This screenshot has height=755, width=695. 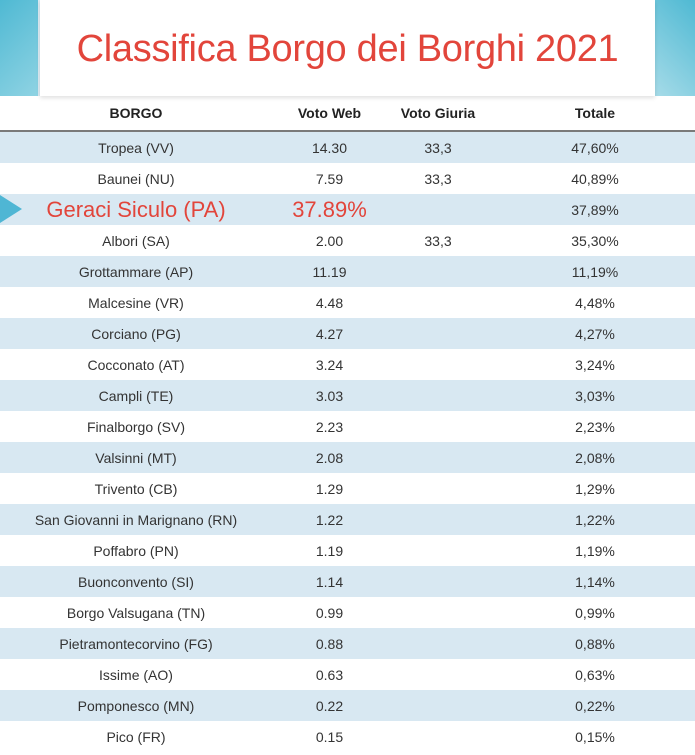 What do you see at coordinates (11, 209) in the screenshot?
I see `right-arrow-icon` at bounding box center [11, 209].